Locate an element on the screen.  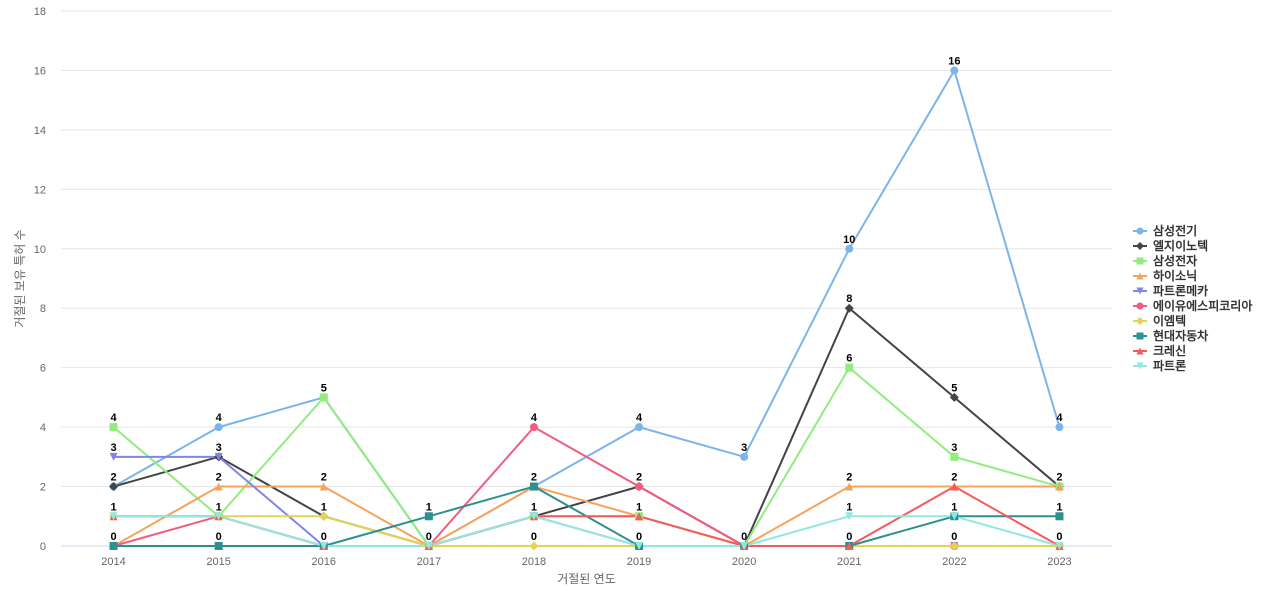
x-tick-label: 2020 is located at coordinates (744, 562).